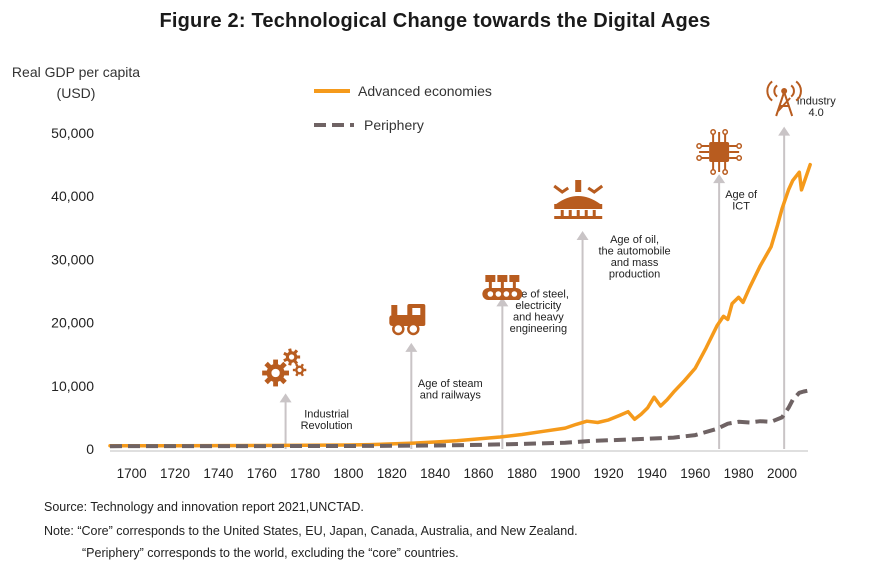  Describe the element at coordinates (402, 320) in the screenshot. I see `locomotive-boiler` at that location.